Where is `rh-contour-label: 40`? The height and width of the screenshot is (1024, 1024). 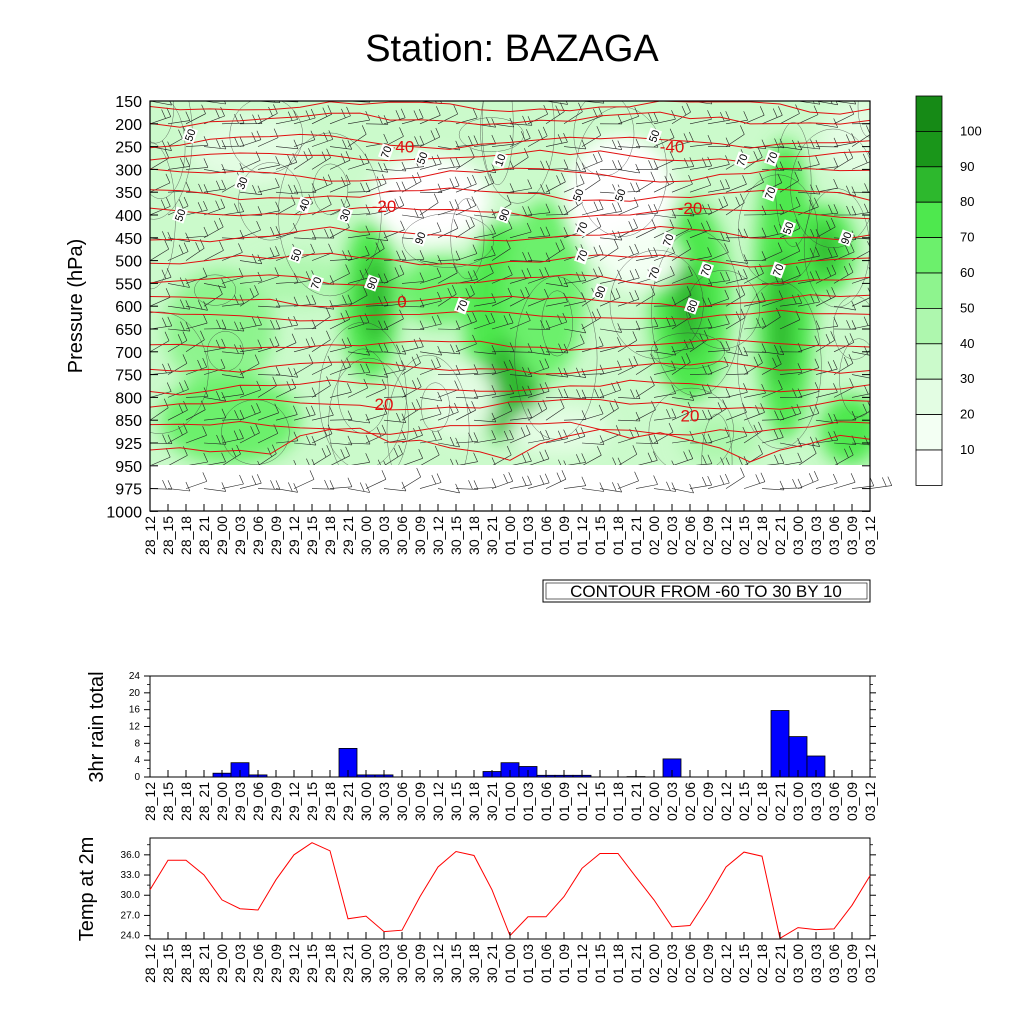 rh-contour-label: 40 is located at coordinates (304, 206).